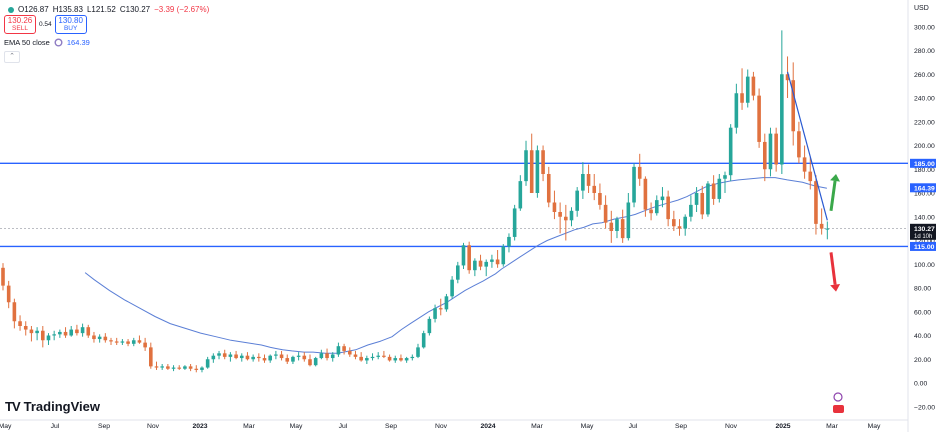 The height and width of the screenshot is (432, 936). Describe the element at coordinates (61, 406) in the screenshot. I see `brand-name: TradingView` at that location.